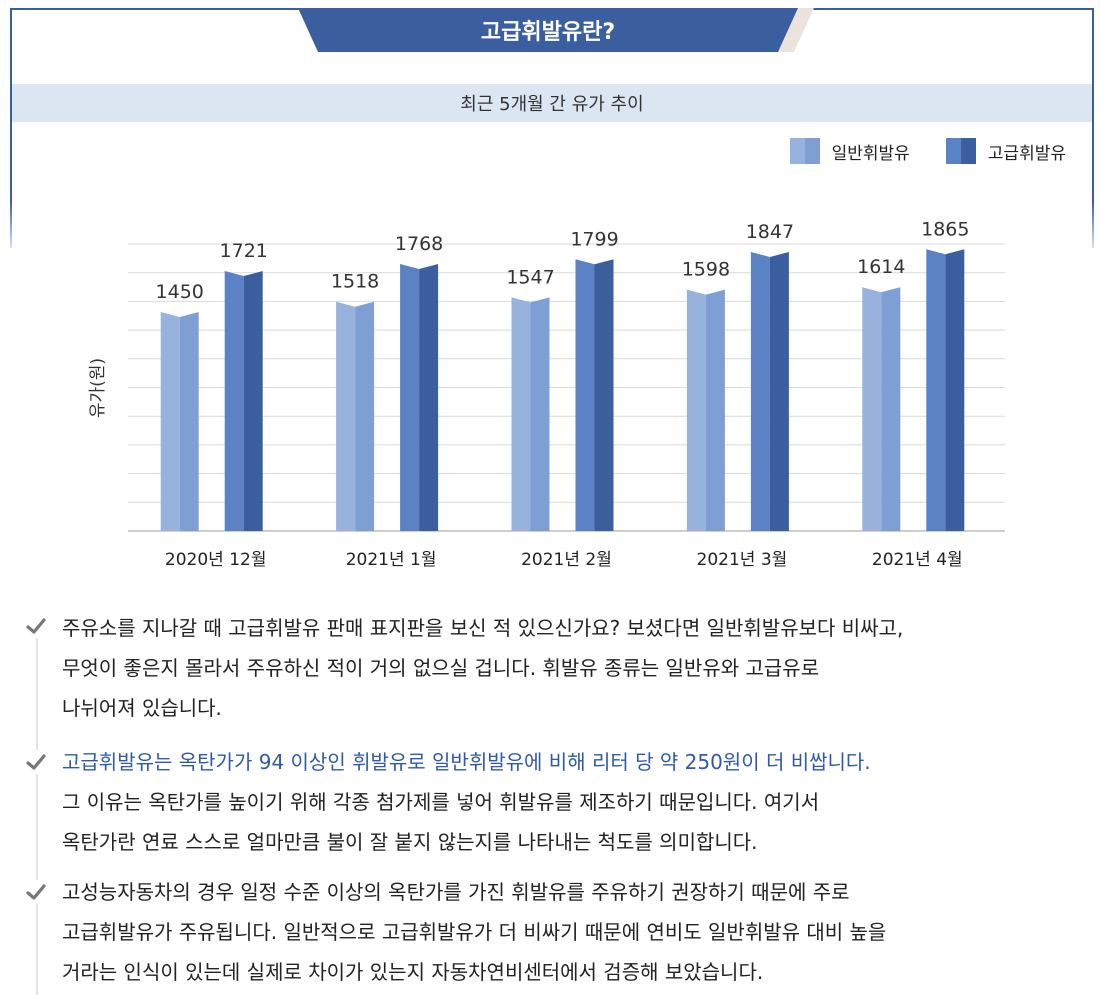  I want to click on data-label: 1865, so click(945, 229).